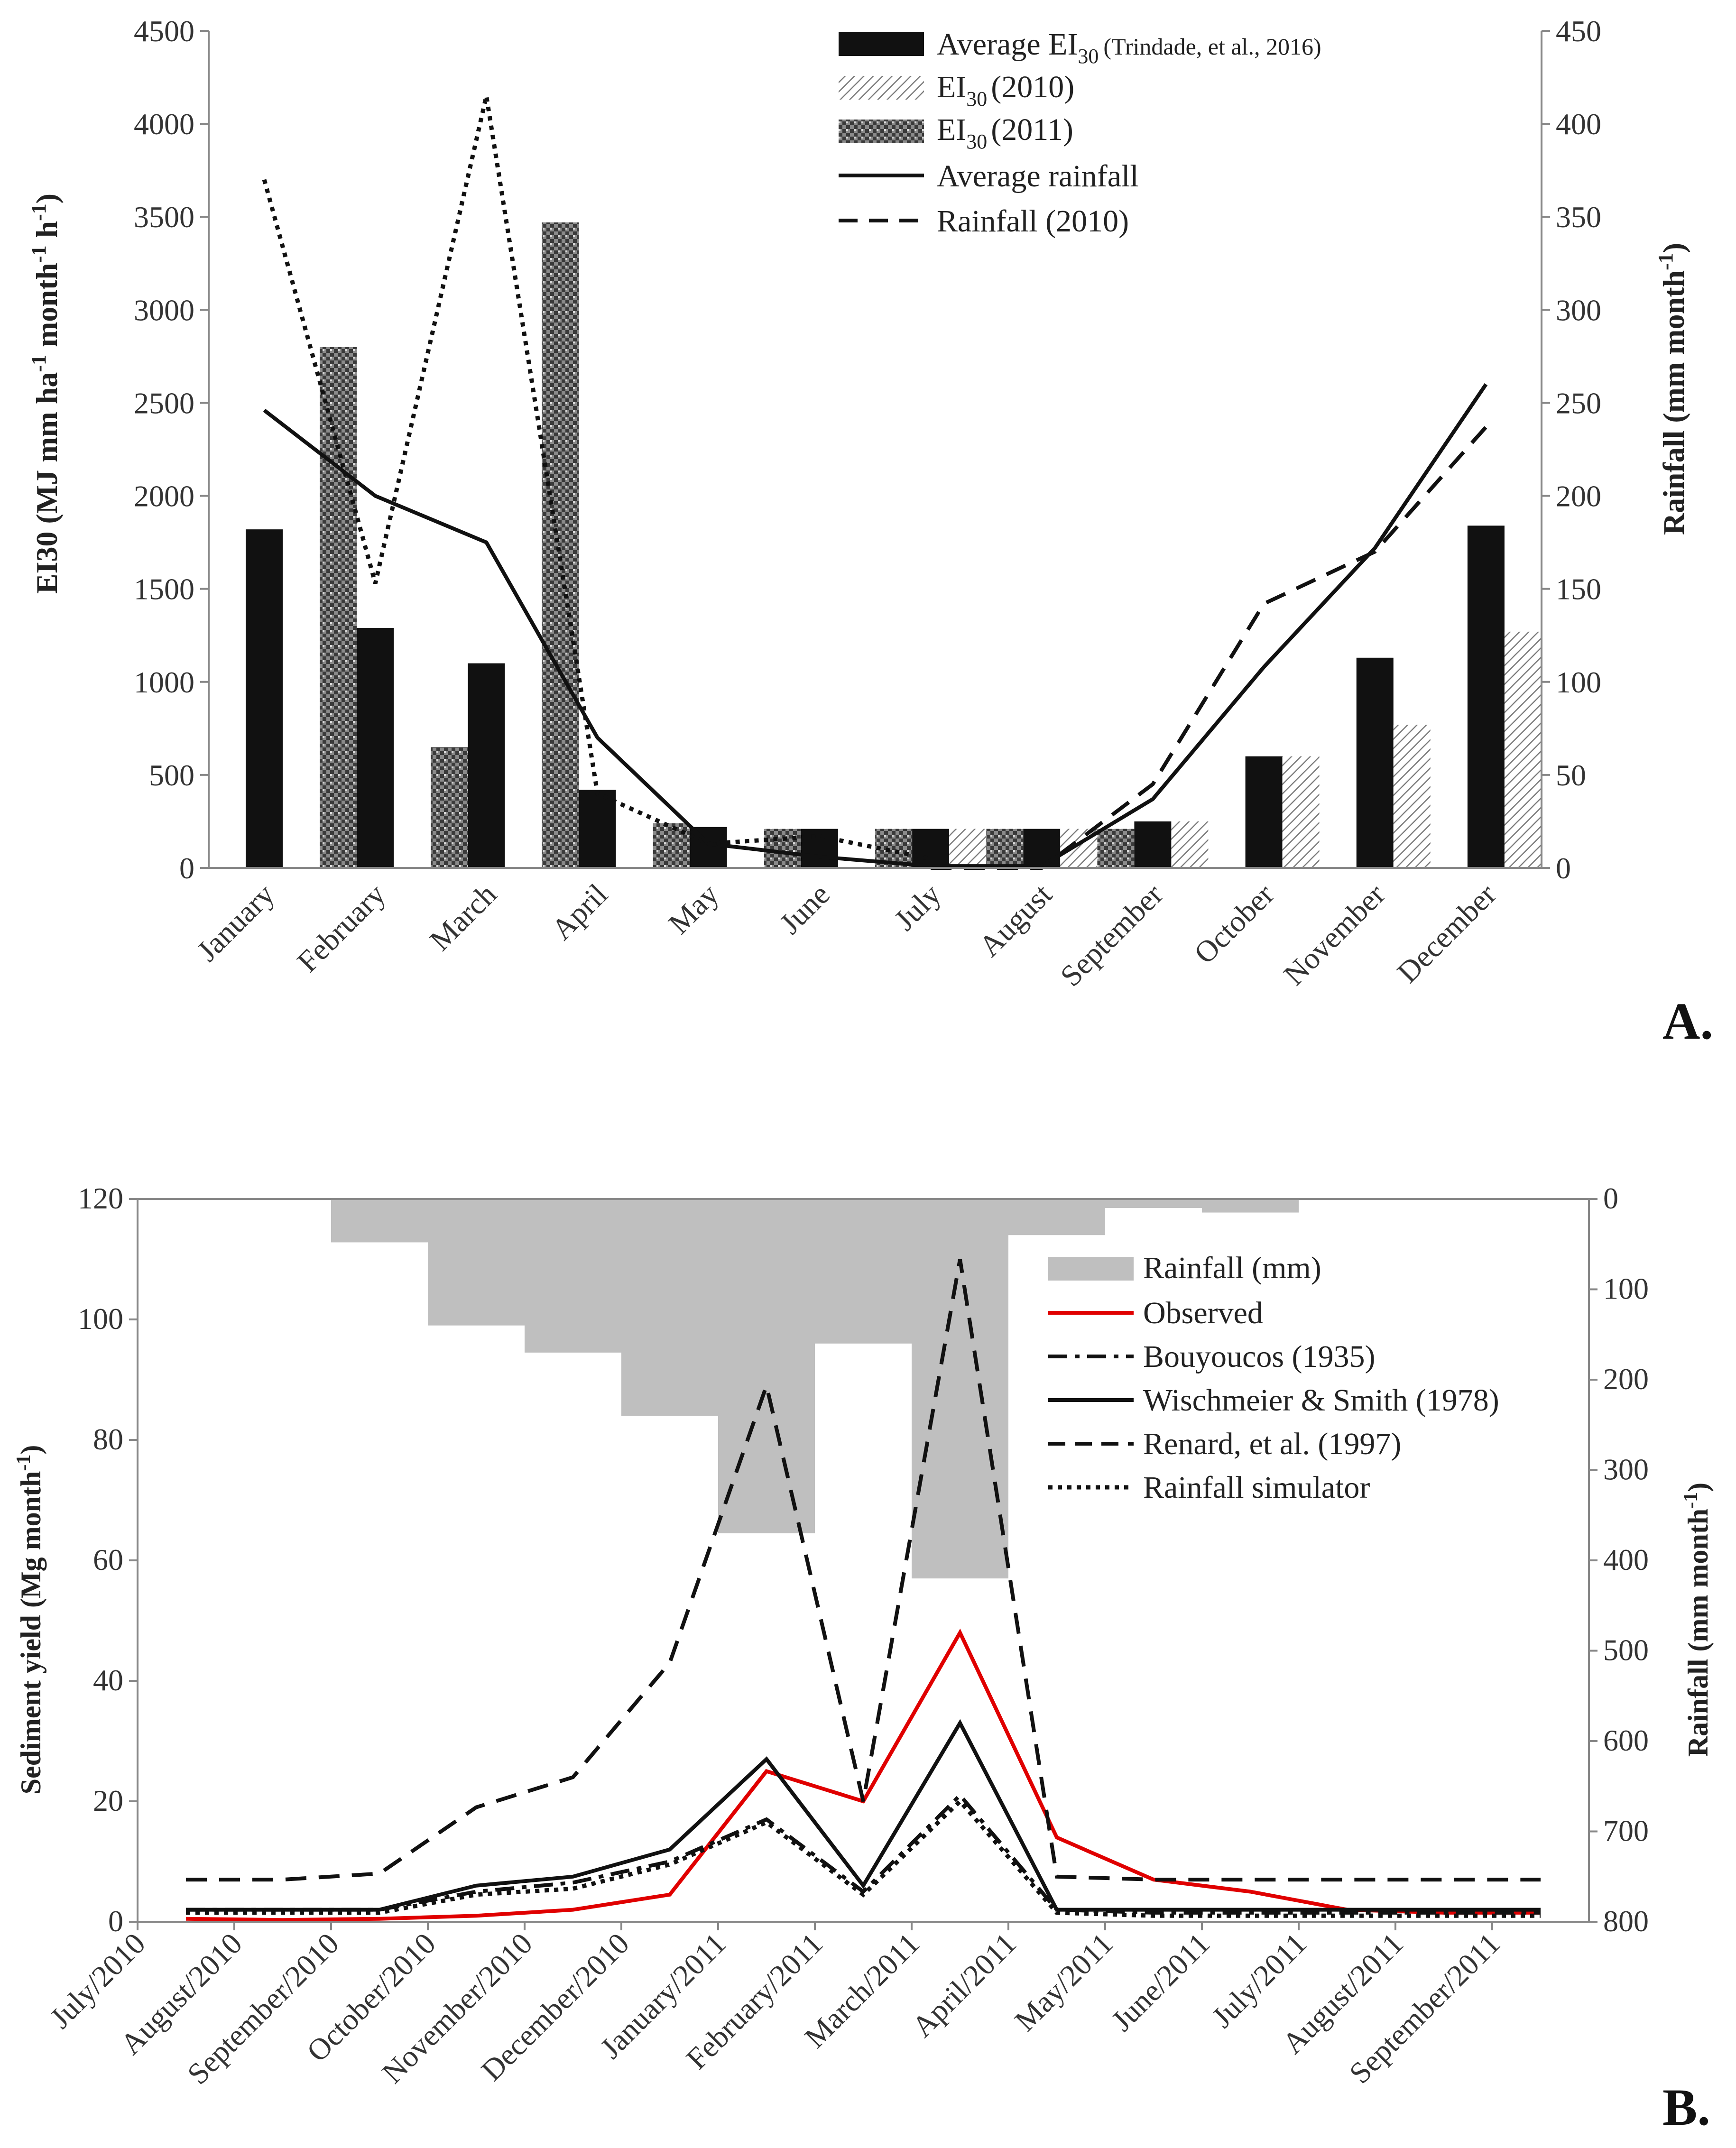 This screenshot has width=1736, height=2148. Describe the element at coordinates (186, 868) in the screenshot. I see `y-tick-label-0: 0` at that location.